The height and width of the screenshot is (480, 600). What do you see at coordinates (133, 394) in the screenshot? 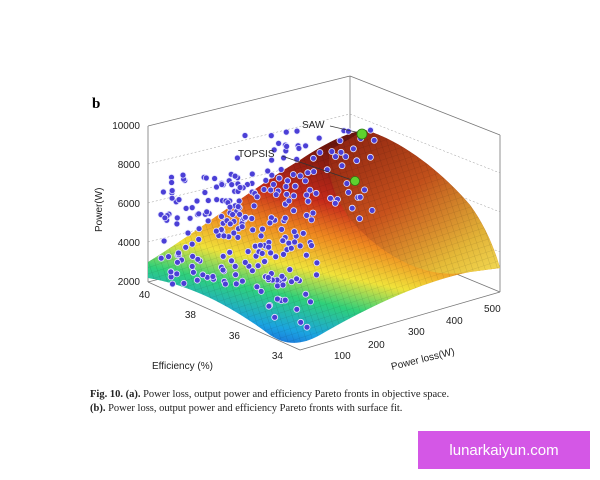
I see `caption-sub-a: (a).` at bounding box center [133, 394].